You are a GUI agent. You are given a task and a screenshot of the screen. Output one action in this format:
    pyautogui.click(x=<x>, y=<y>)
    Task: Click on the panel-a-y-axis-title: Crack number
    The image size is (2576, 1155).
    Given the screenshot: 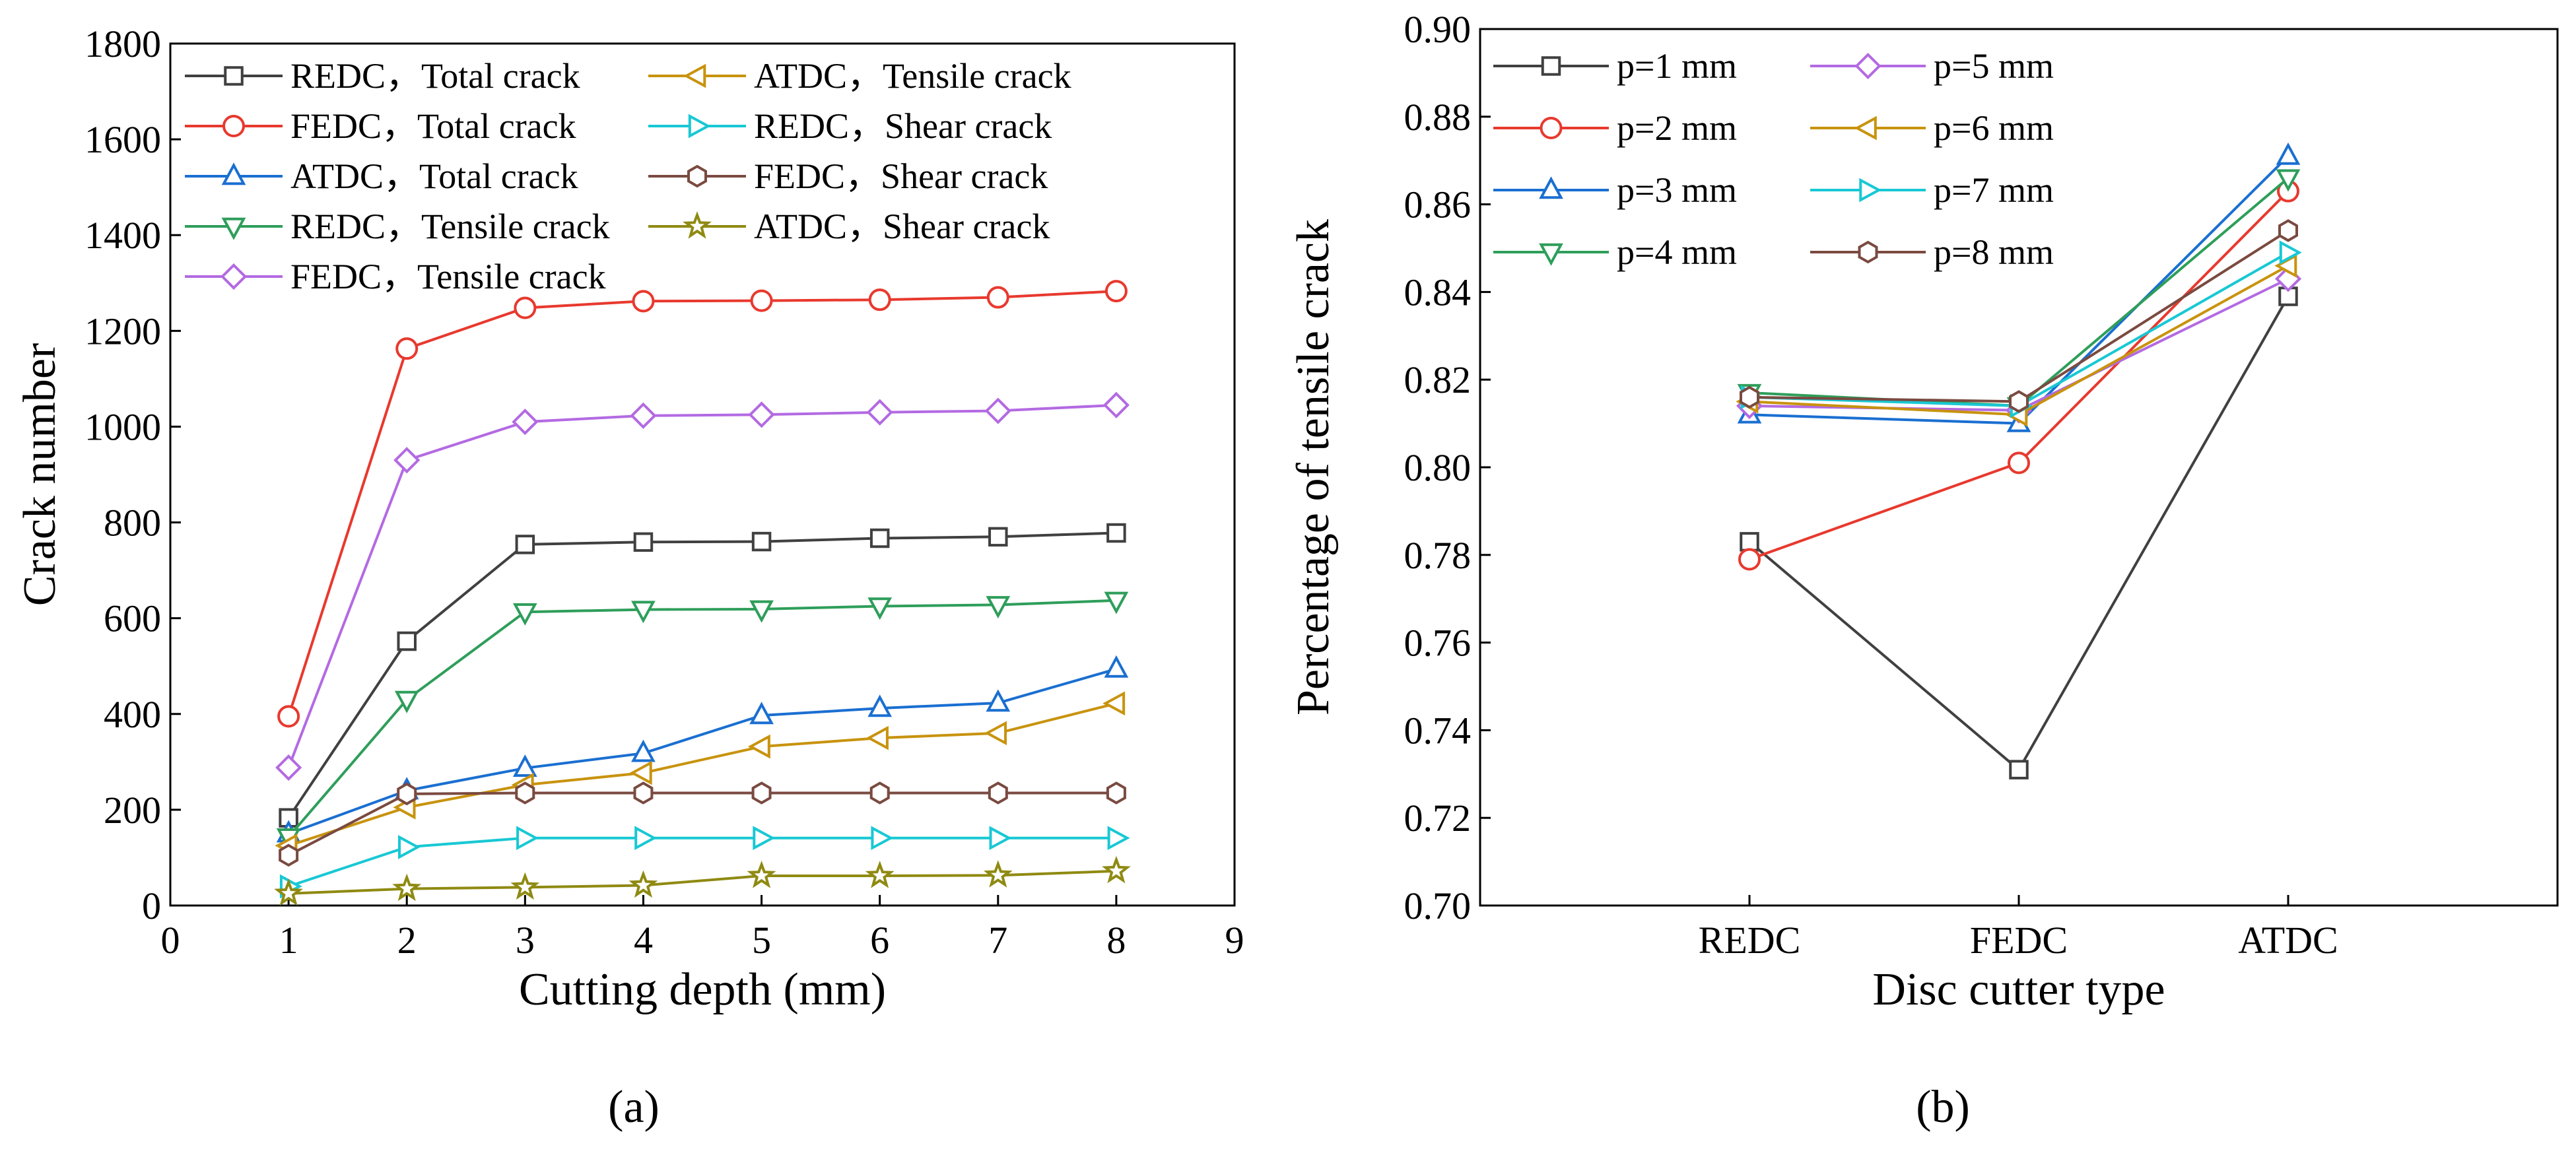 What is the action you would take?
    pyautogui.click(x=40, y=474)
    